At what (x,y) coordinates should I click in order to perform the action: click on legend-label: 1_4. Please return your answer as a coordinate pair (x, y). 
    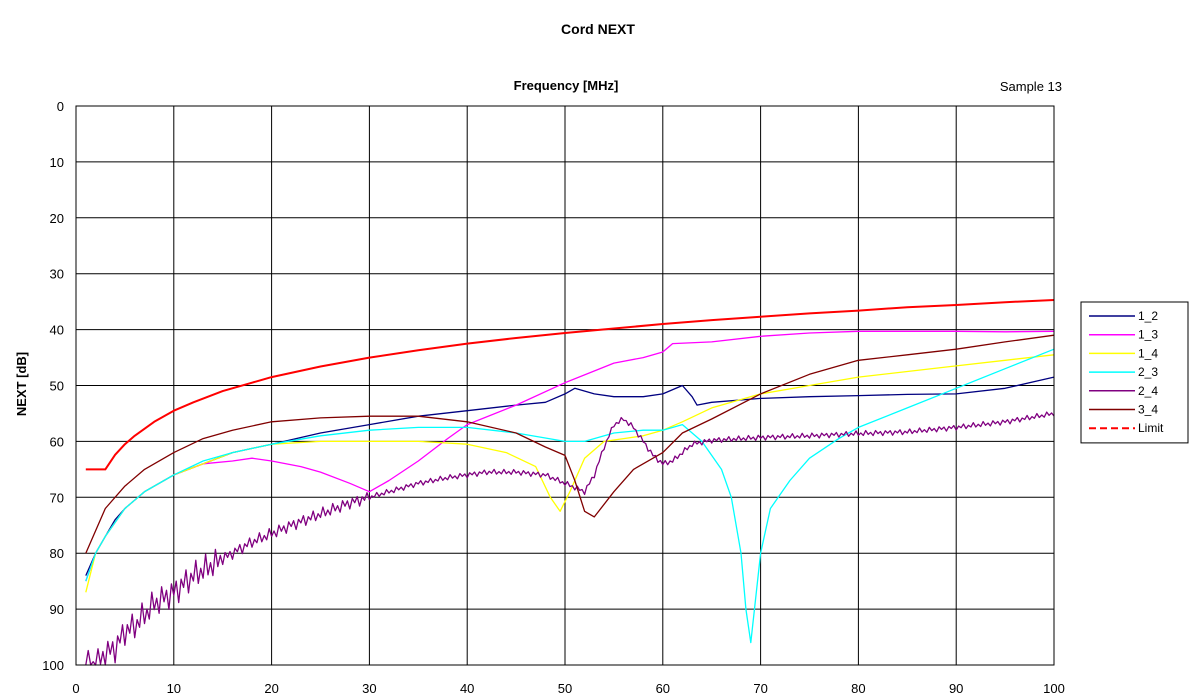
    Looking at the image, I should click on (1148, 353).